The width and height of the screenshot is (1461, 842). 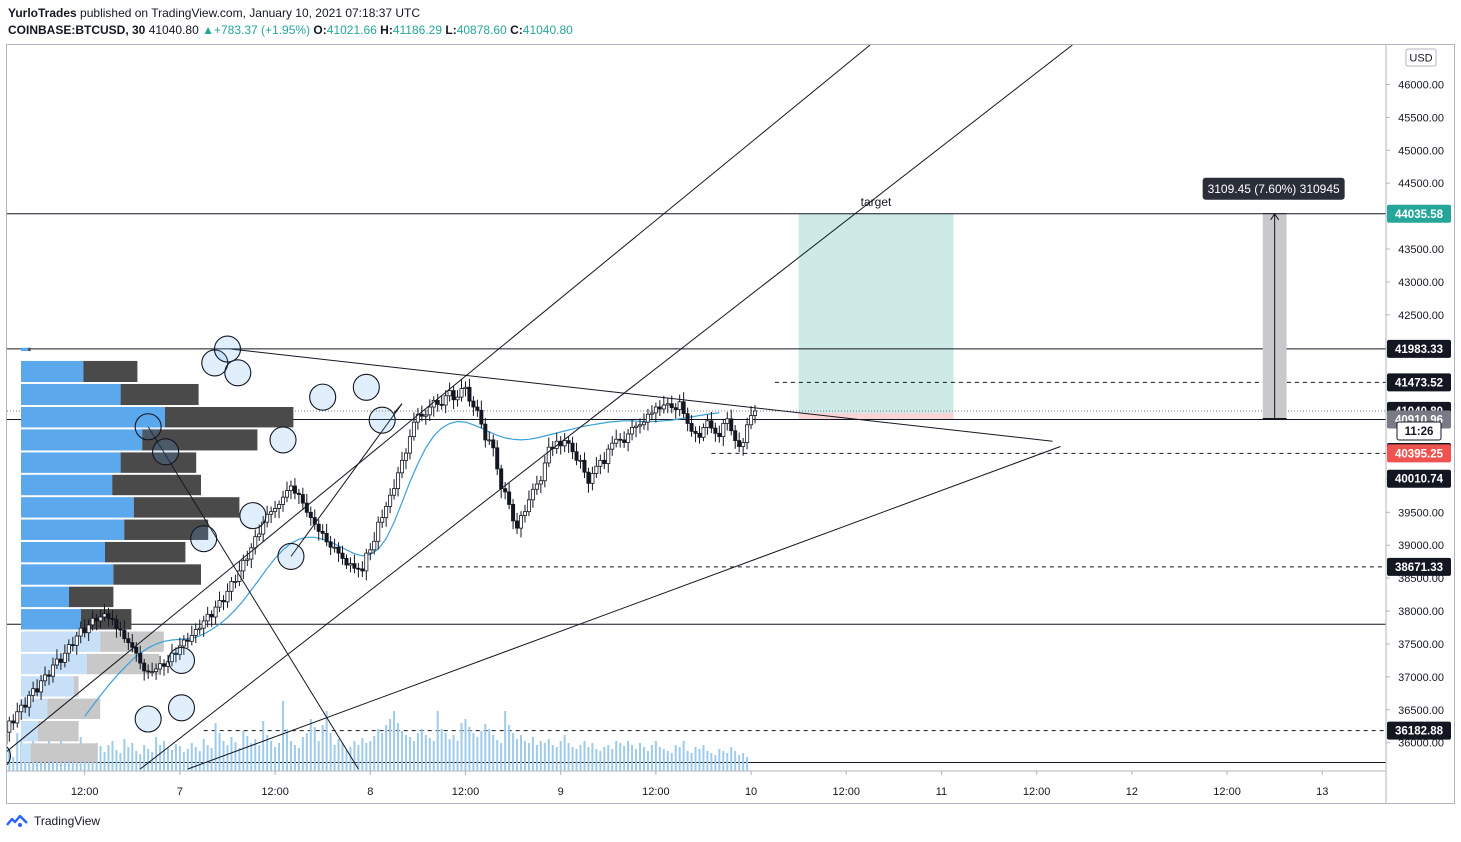 I want to click on footer-brand: TradingView, so click(x=53, y=821).